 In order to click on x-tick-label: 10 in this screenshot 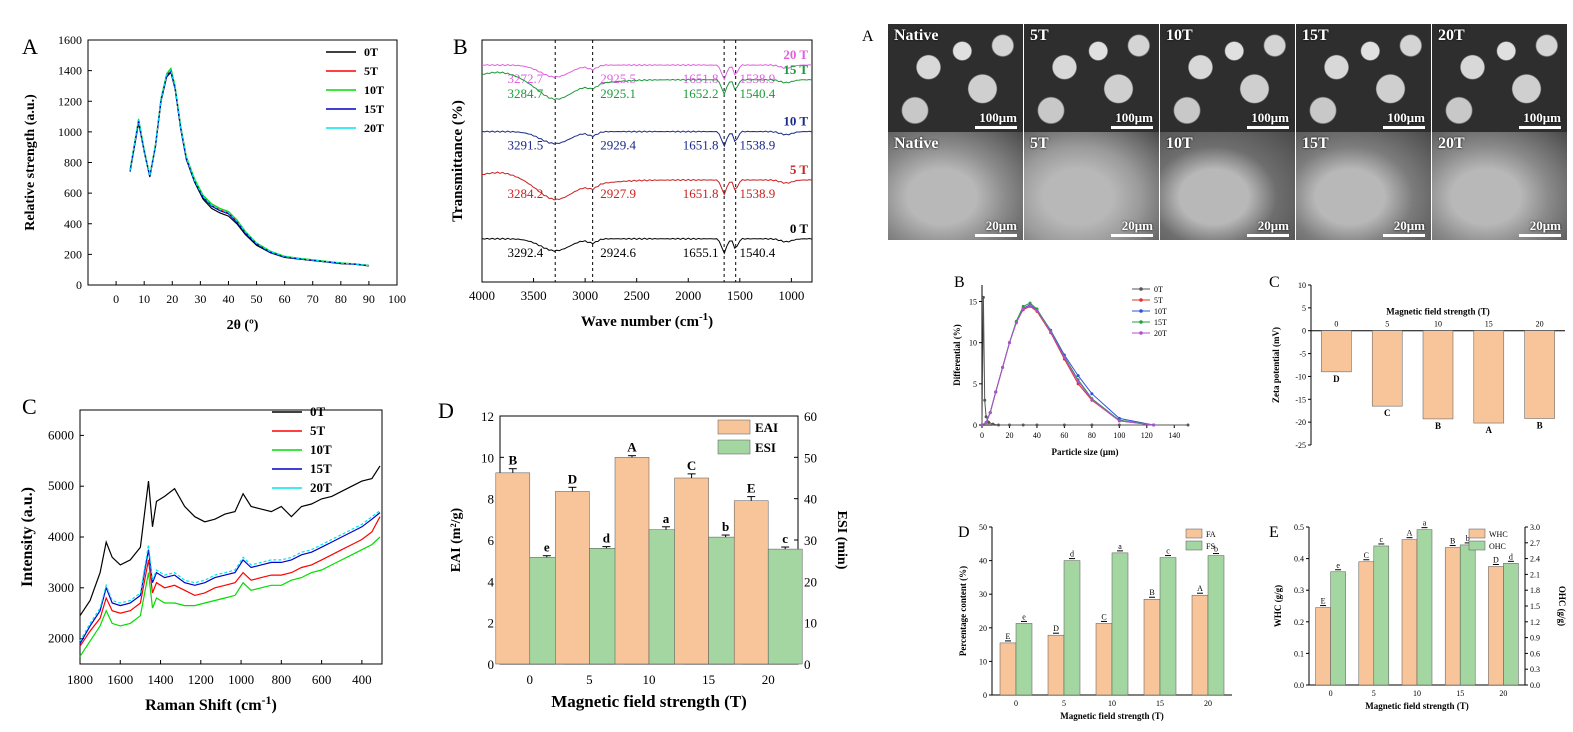, I will do `click(1112, 703)`.